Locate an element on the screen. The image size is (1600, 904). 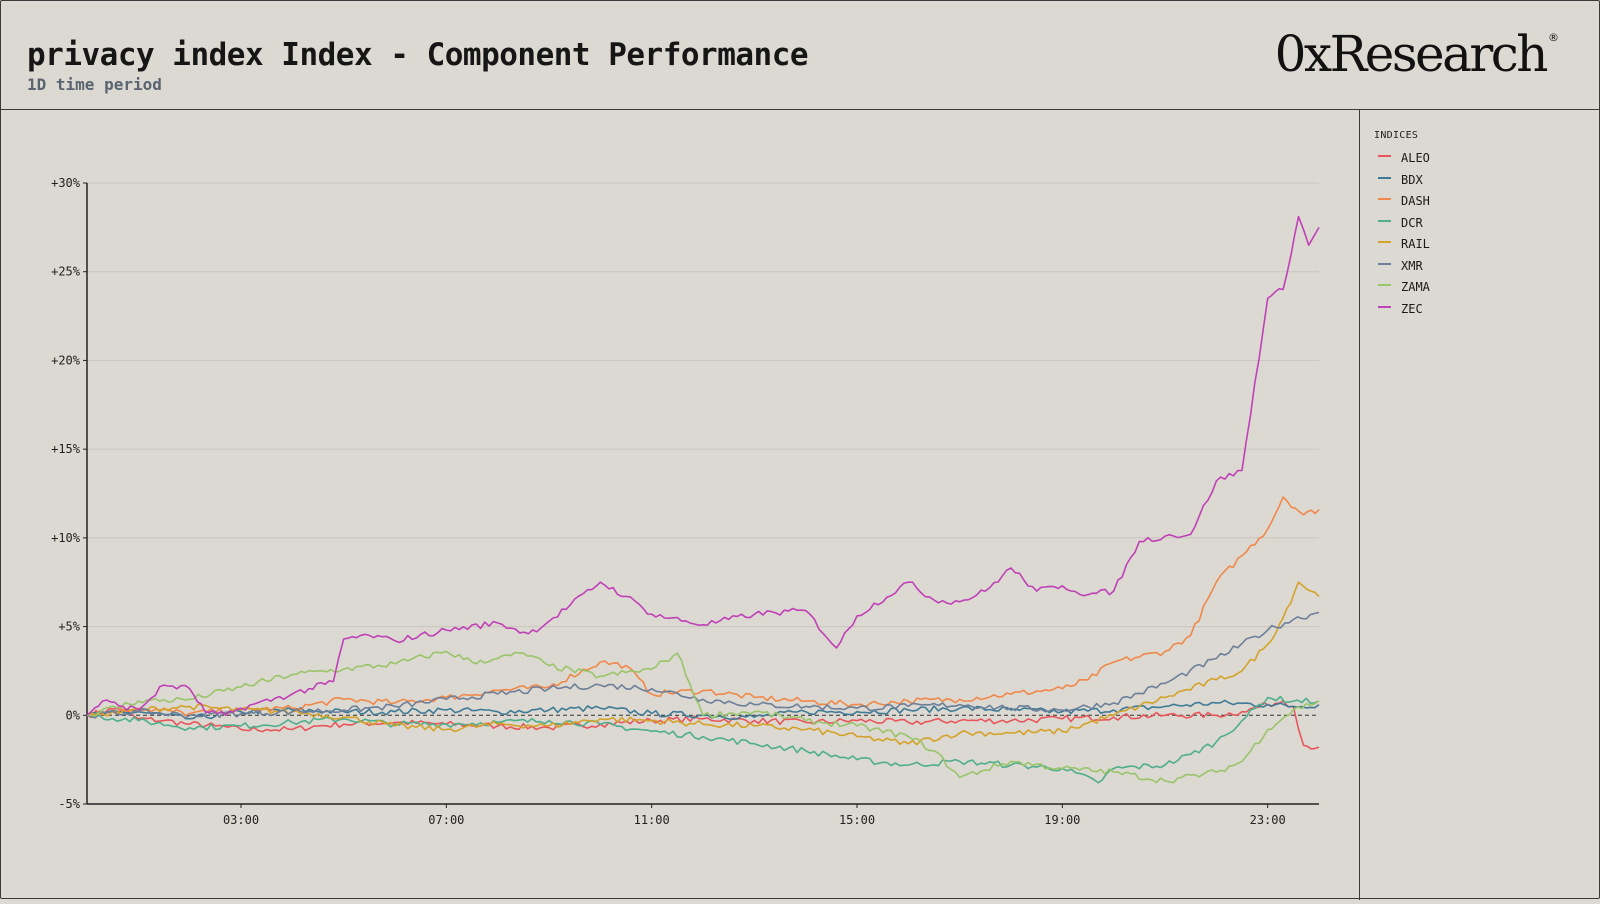
x-tick-label: 03:00 is located at coordinates (241, 820).